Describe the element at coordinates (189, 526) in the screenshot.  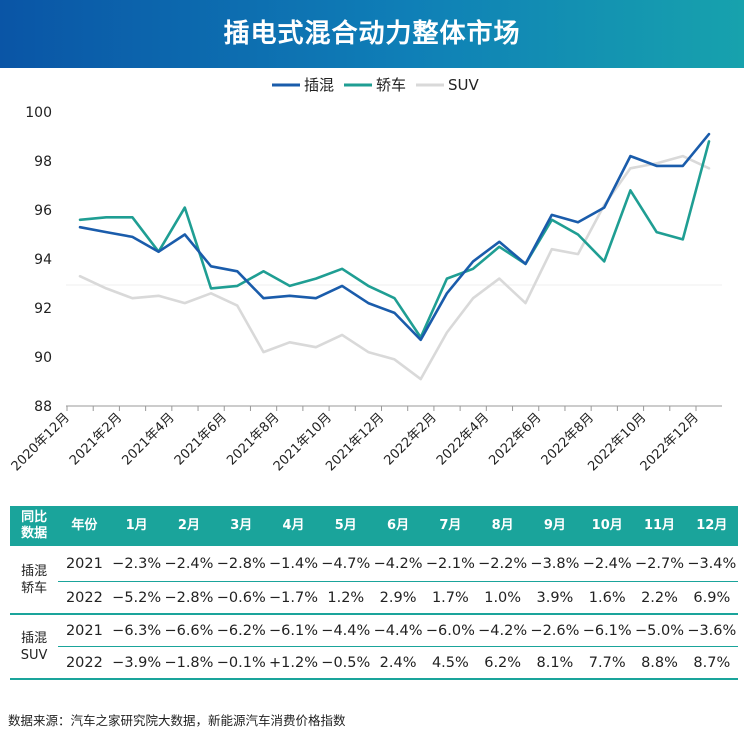
I see `header-month: 2月` at that location.